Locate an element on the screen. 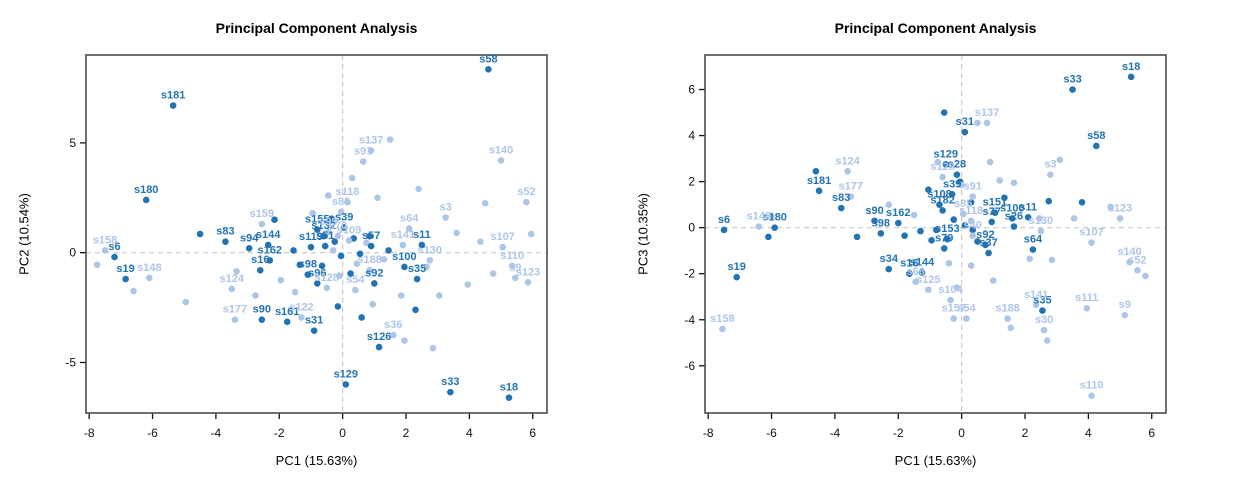 This screenshot has height=500, width=1238. point-label: s159 is located at coordinates (262, 214).